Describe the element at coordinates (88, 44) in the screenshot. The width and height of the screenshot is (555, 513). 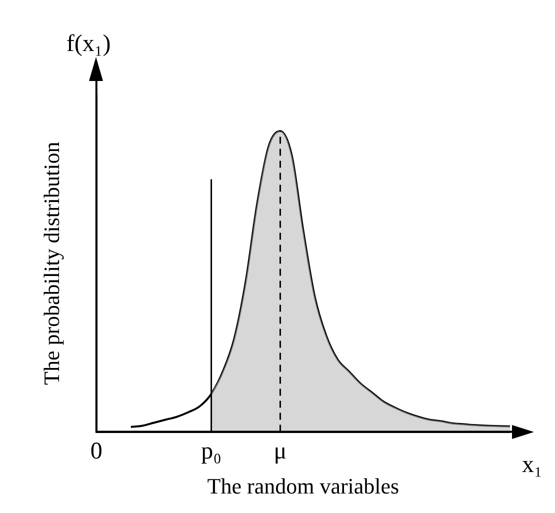
I see `text: f(x₁)` at that location.